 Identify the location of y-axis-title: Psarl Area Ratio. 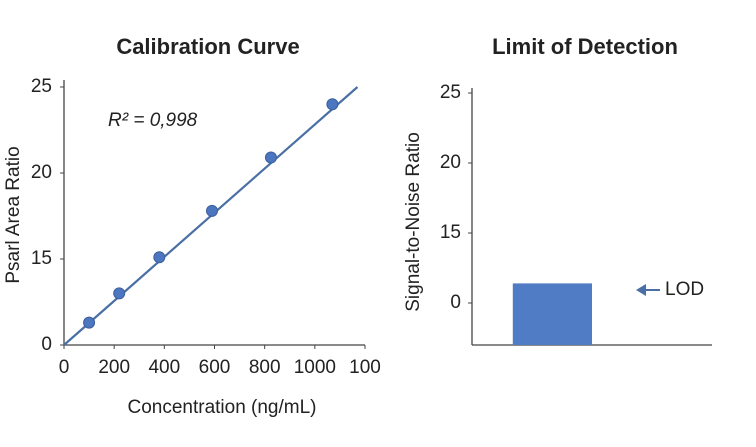
(13, 214).